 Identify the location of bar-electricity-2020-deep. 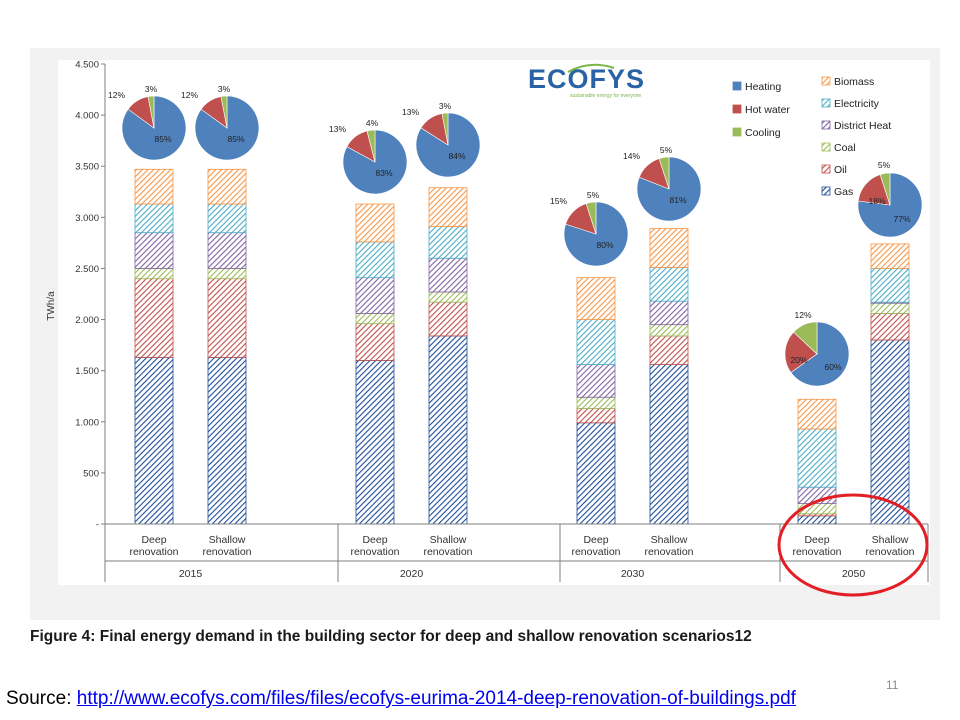
(375, 260).